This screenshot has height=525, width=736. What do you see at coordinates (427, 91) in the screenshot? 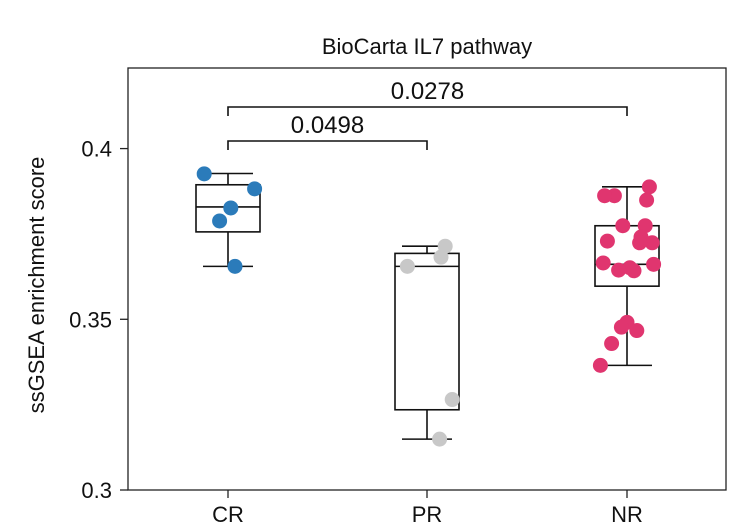
I see `p-value-label: 0.0278` at bounding box center [427, 91].